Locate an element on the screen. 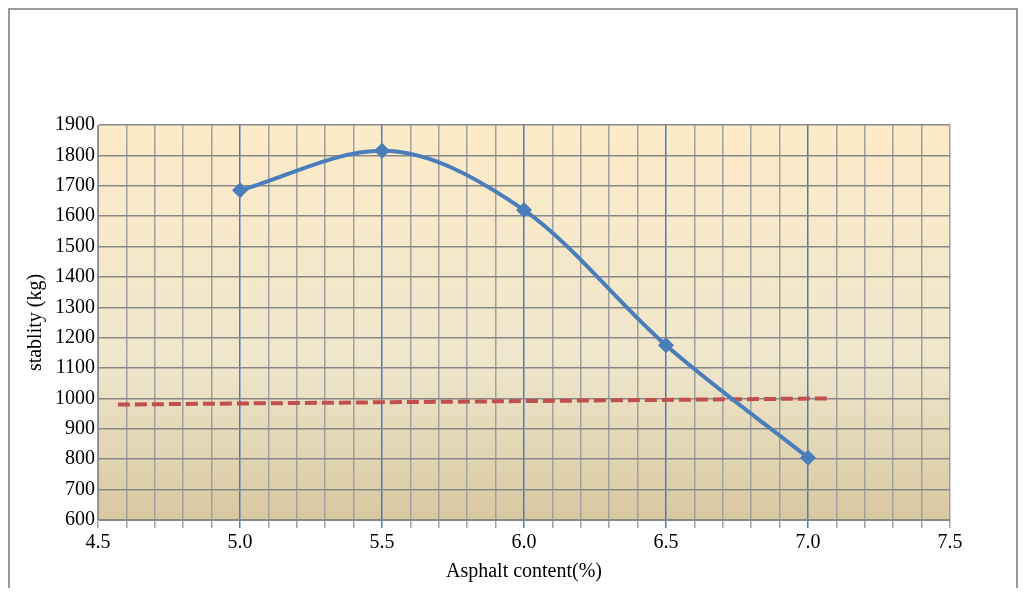 This screenshot has height=597, width=1035. y-tick-label: 1600 is located at coordinates (75, 214).